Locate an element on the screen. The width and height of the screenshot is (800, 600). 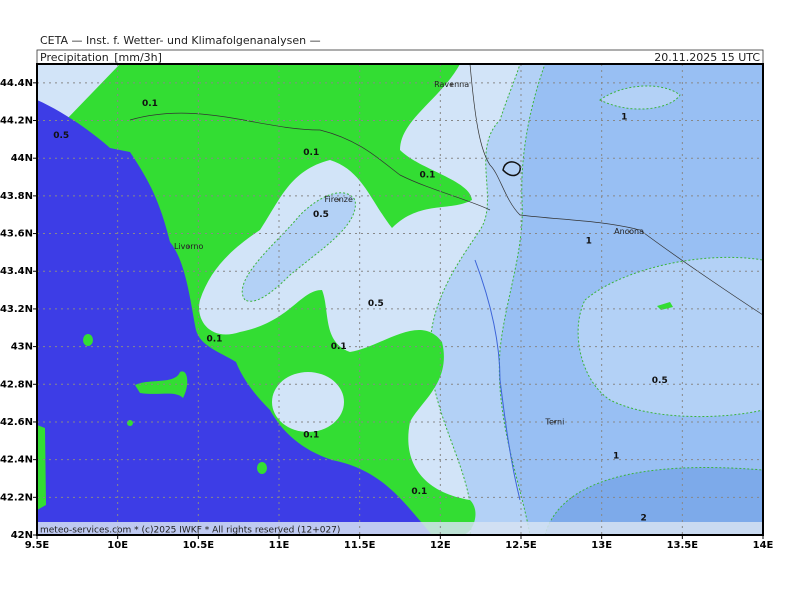
precip-low is located at coordinates (308, 402).